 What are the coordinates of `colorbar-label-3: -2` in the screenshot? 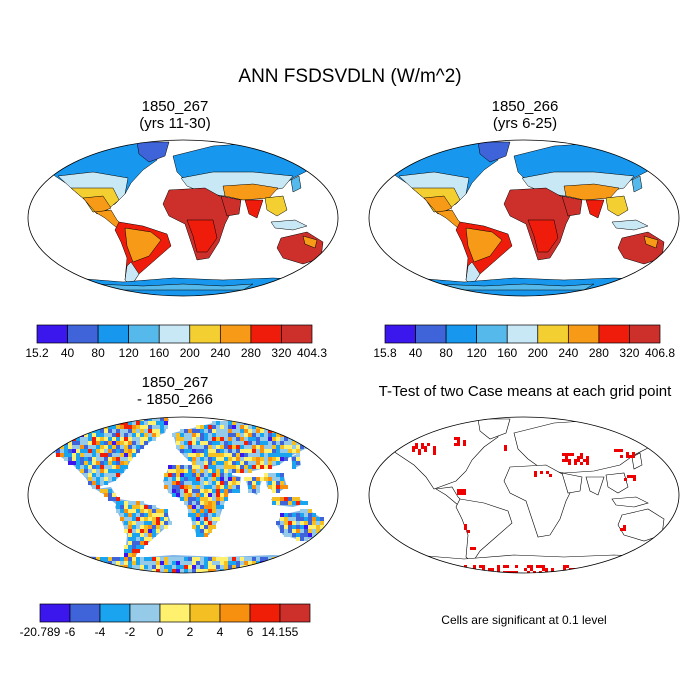 It's located at (130, 632).